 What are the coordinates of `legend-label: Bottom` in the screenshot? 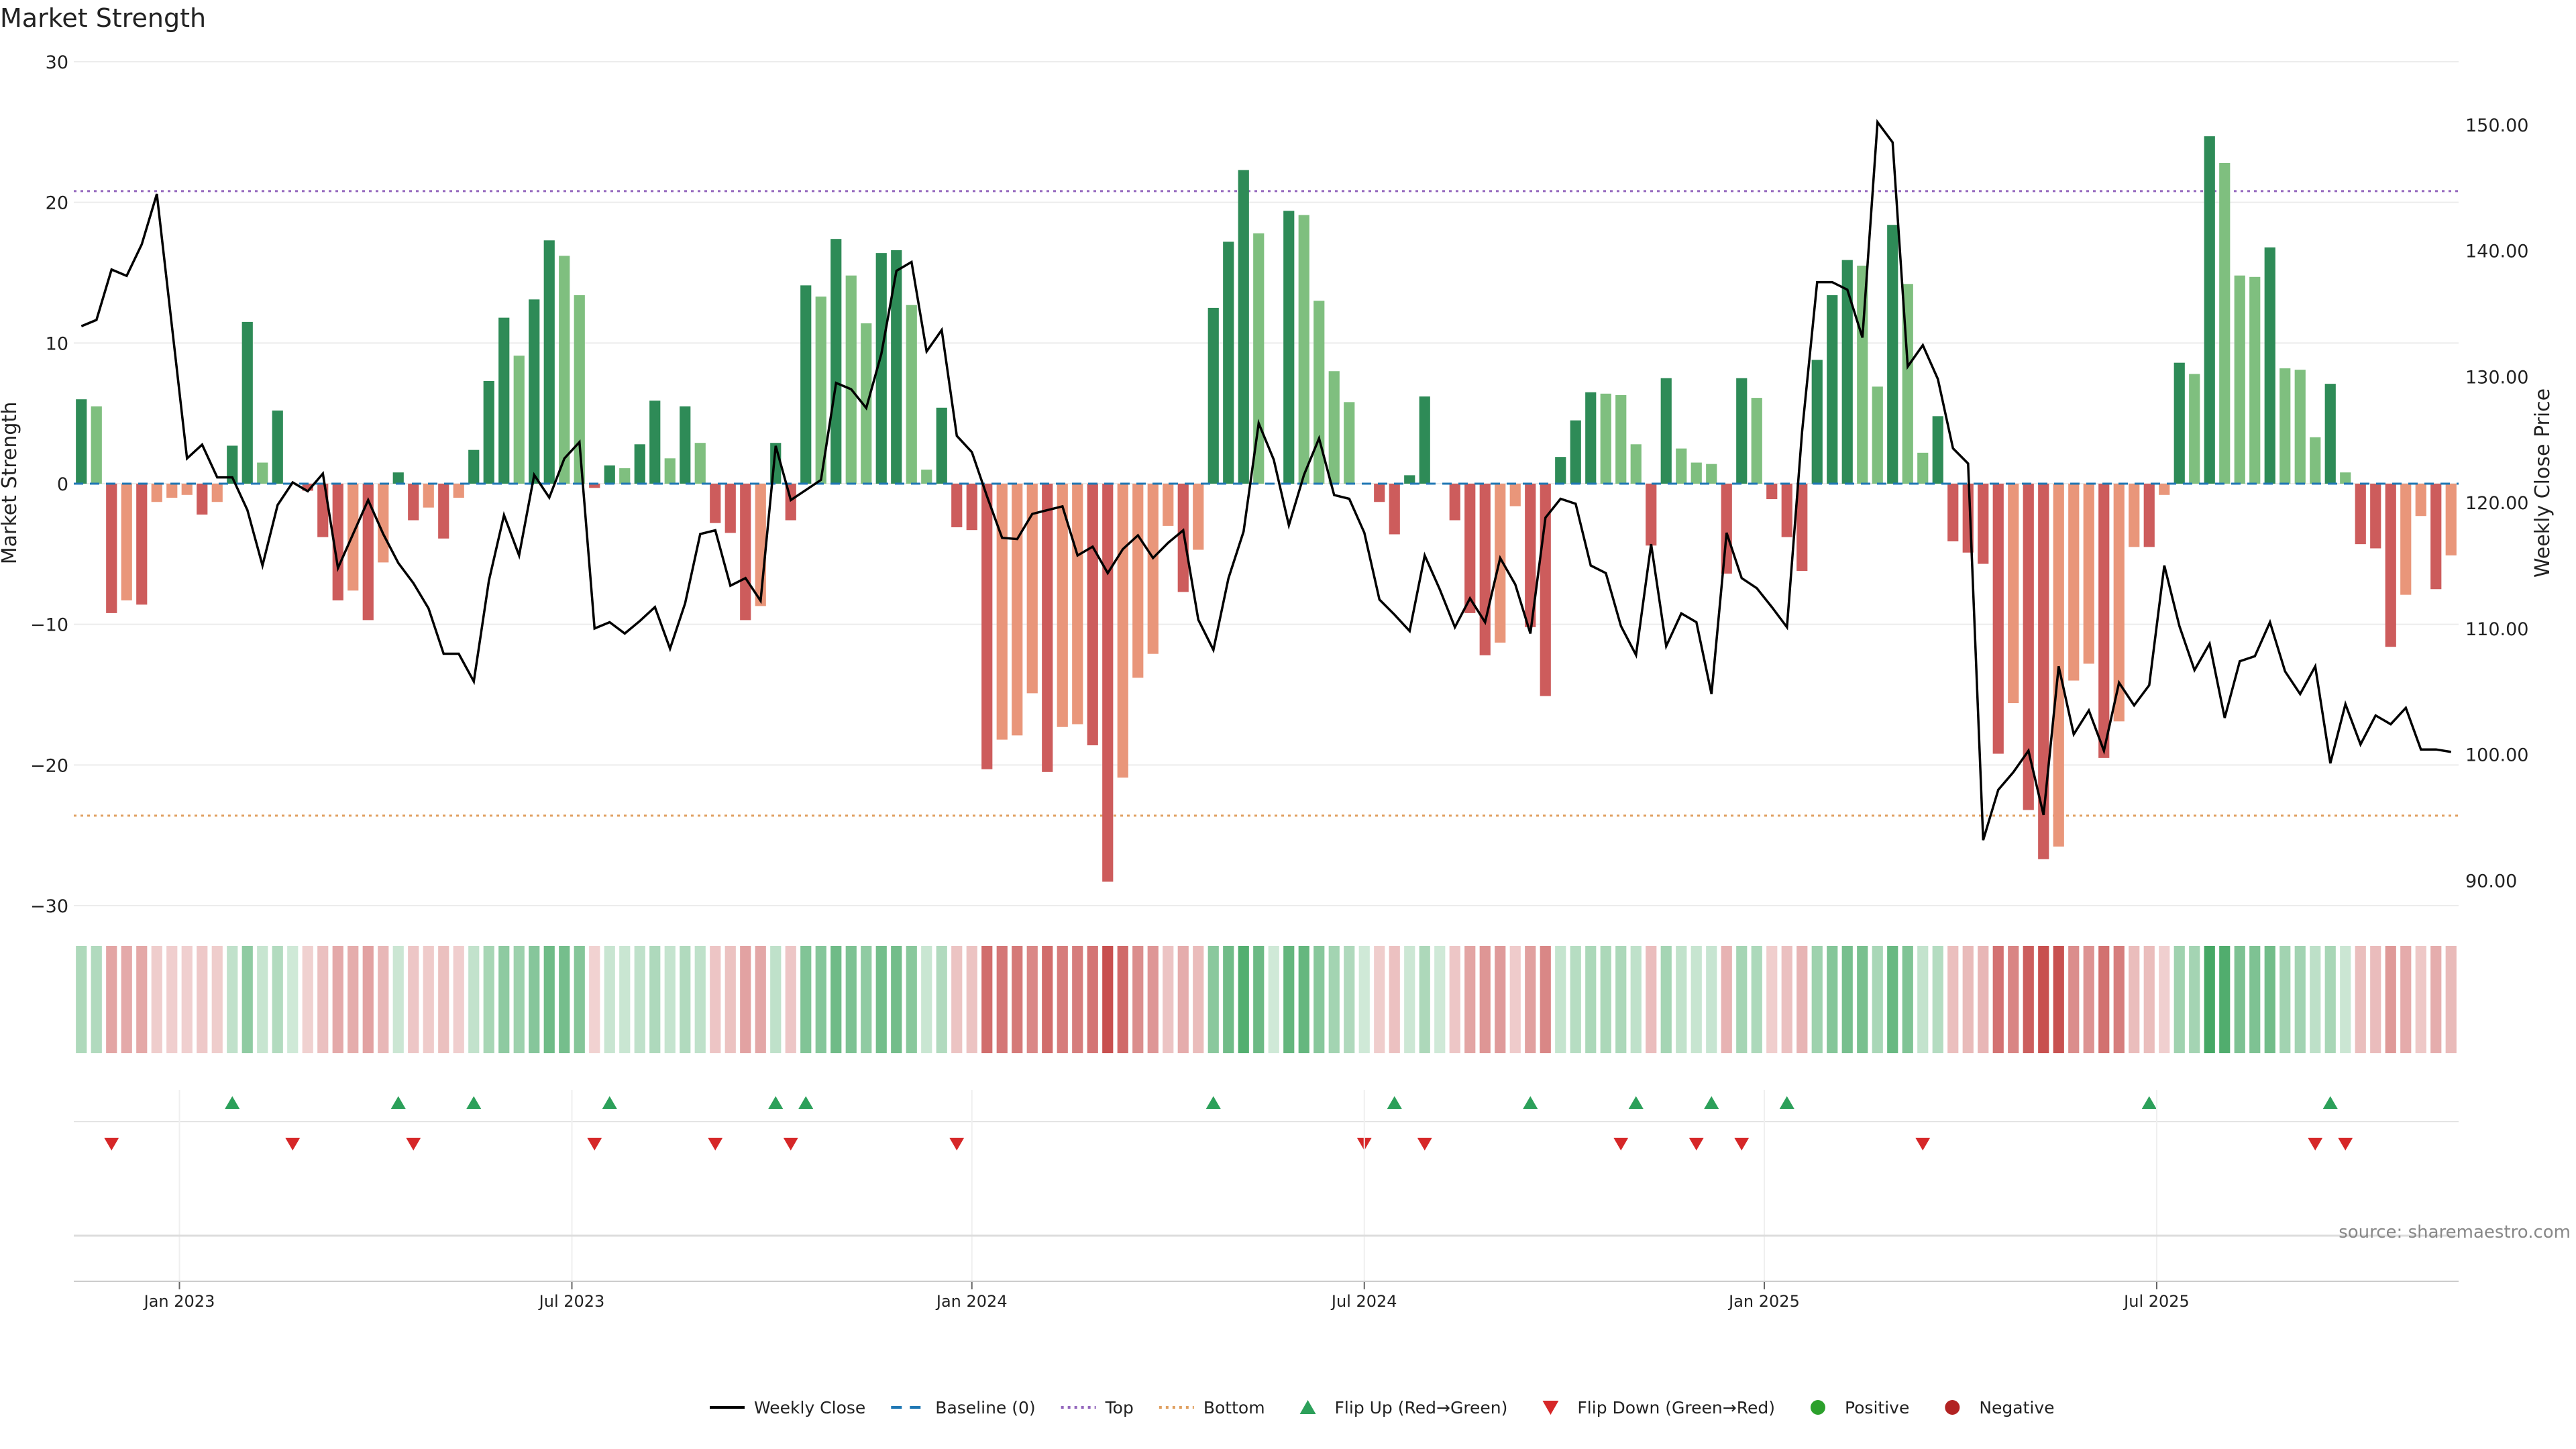 It's located at (1234, 1407).